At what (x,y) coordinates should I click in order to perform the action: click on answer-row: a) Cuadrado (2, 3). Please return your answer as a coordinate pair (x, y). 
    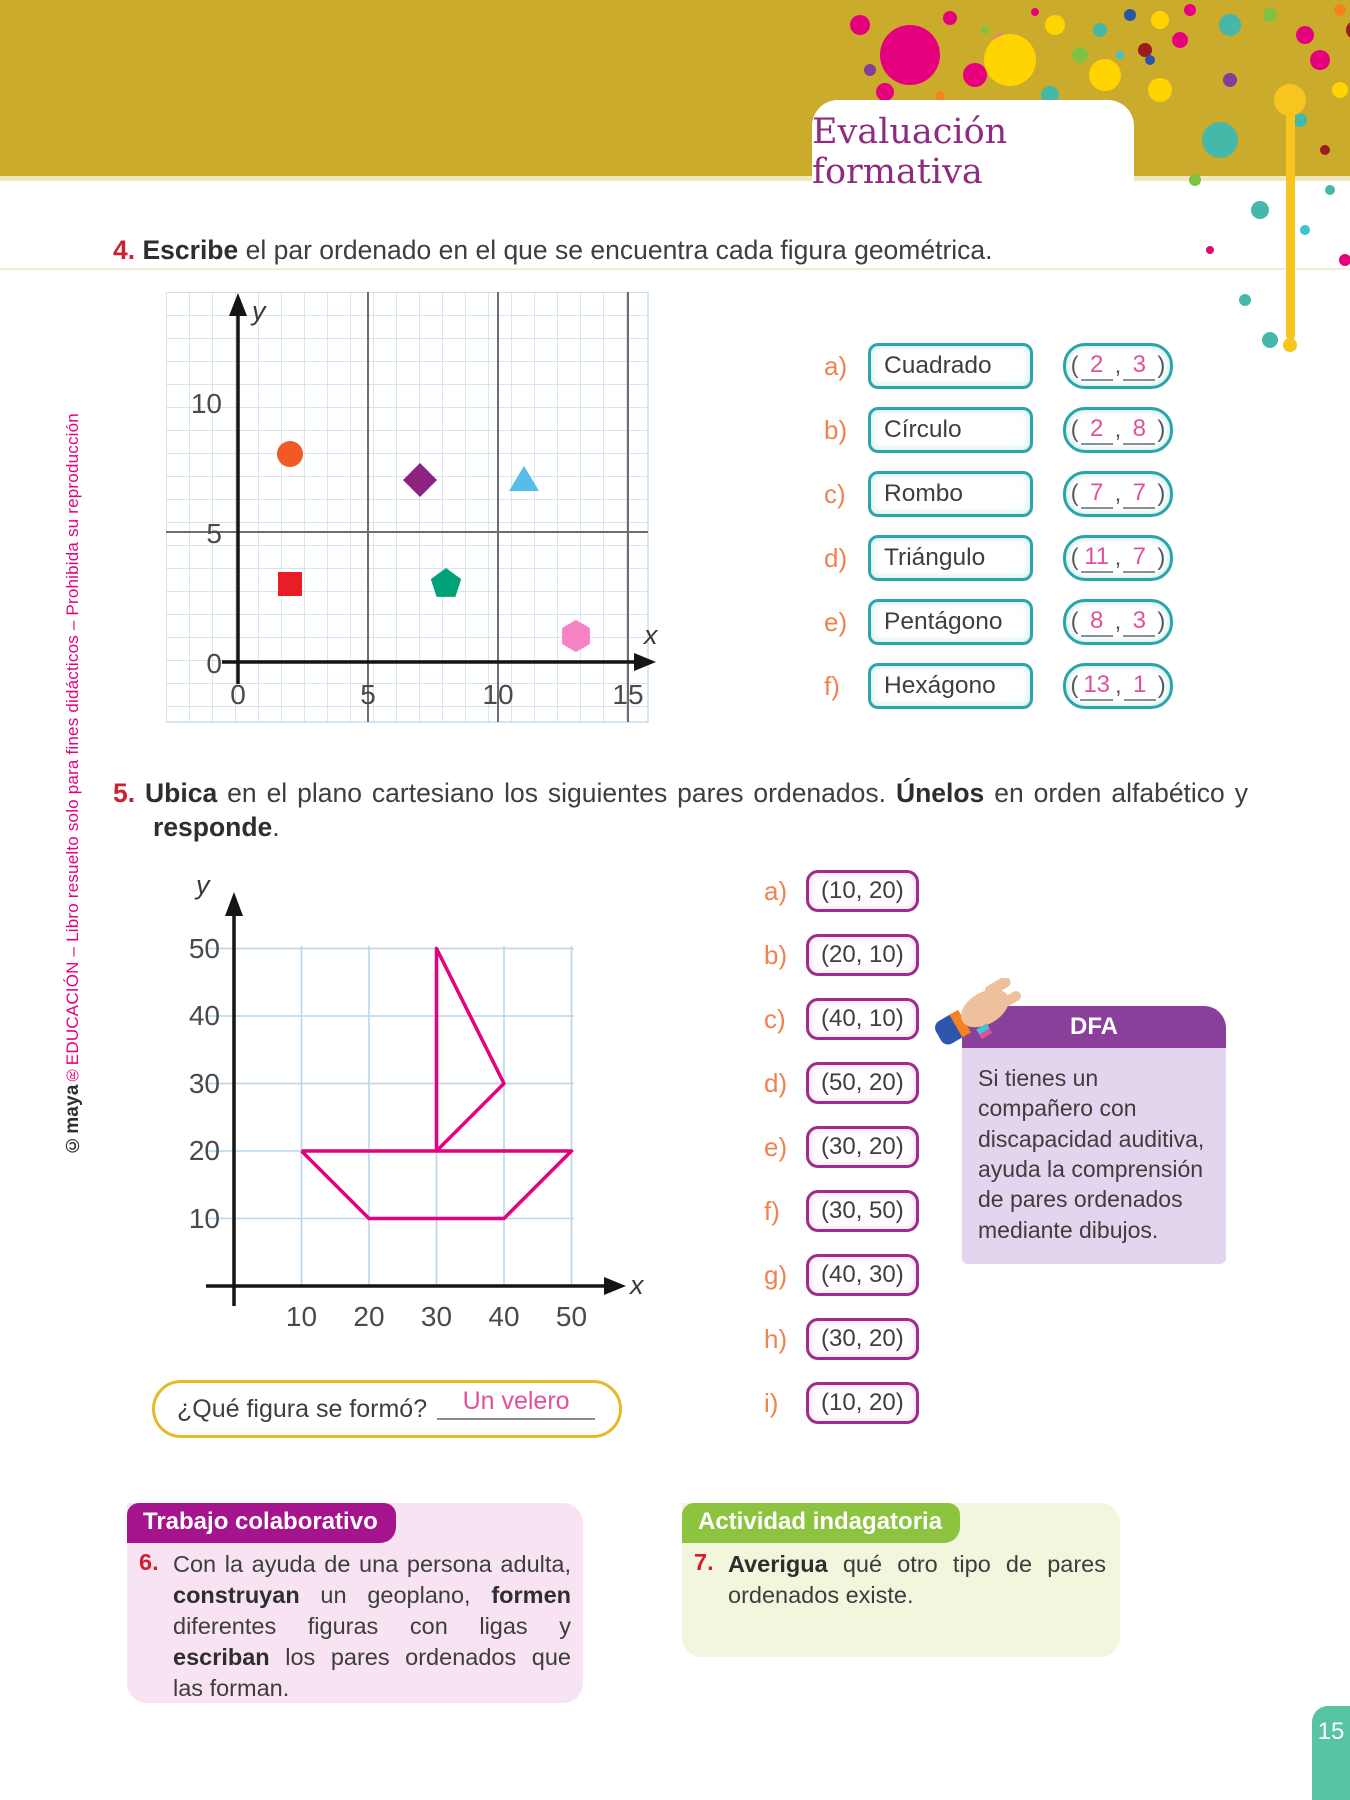
    Looking at the image, I should click on (998, 366).